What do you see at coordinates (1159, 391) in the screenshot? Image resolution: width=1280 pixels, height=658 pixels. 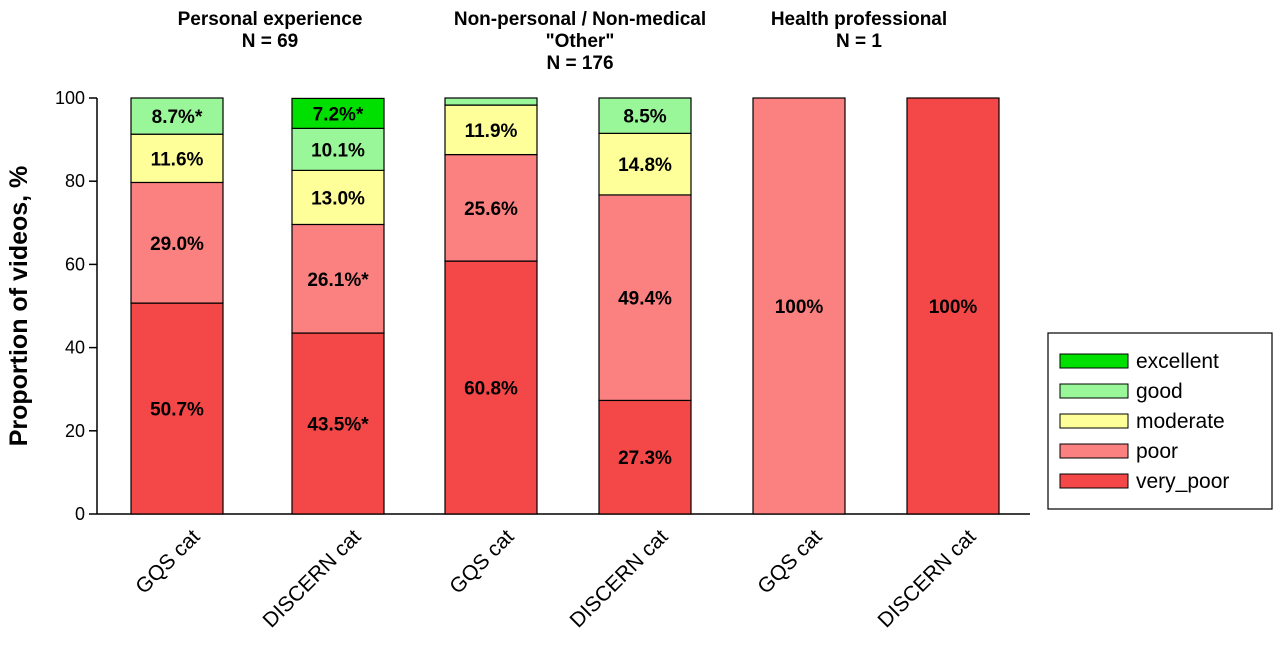 I see `legend-label-good: good` at bounding box center [1159, 391].